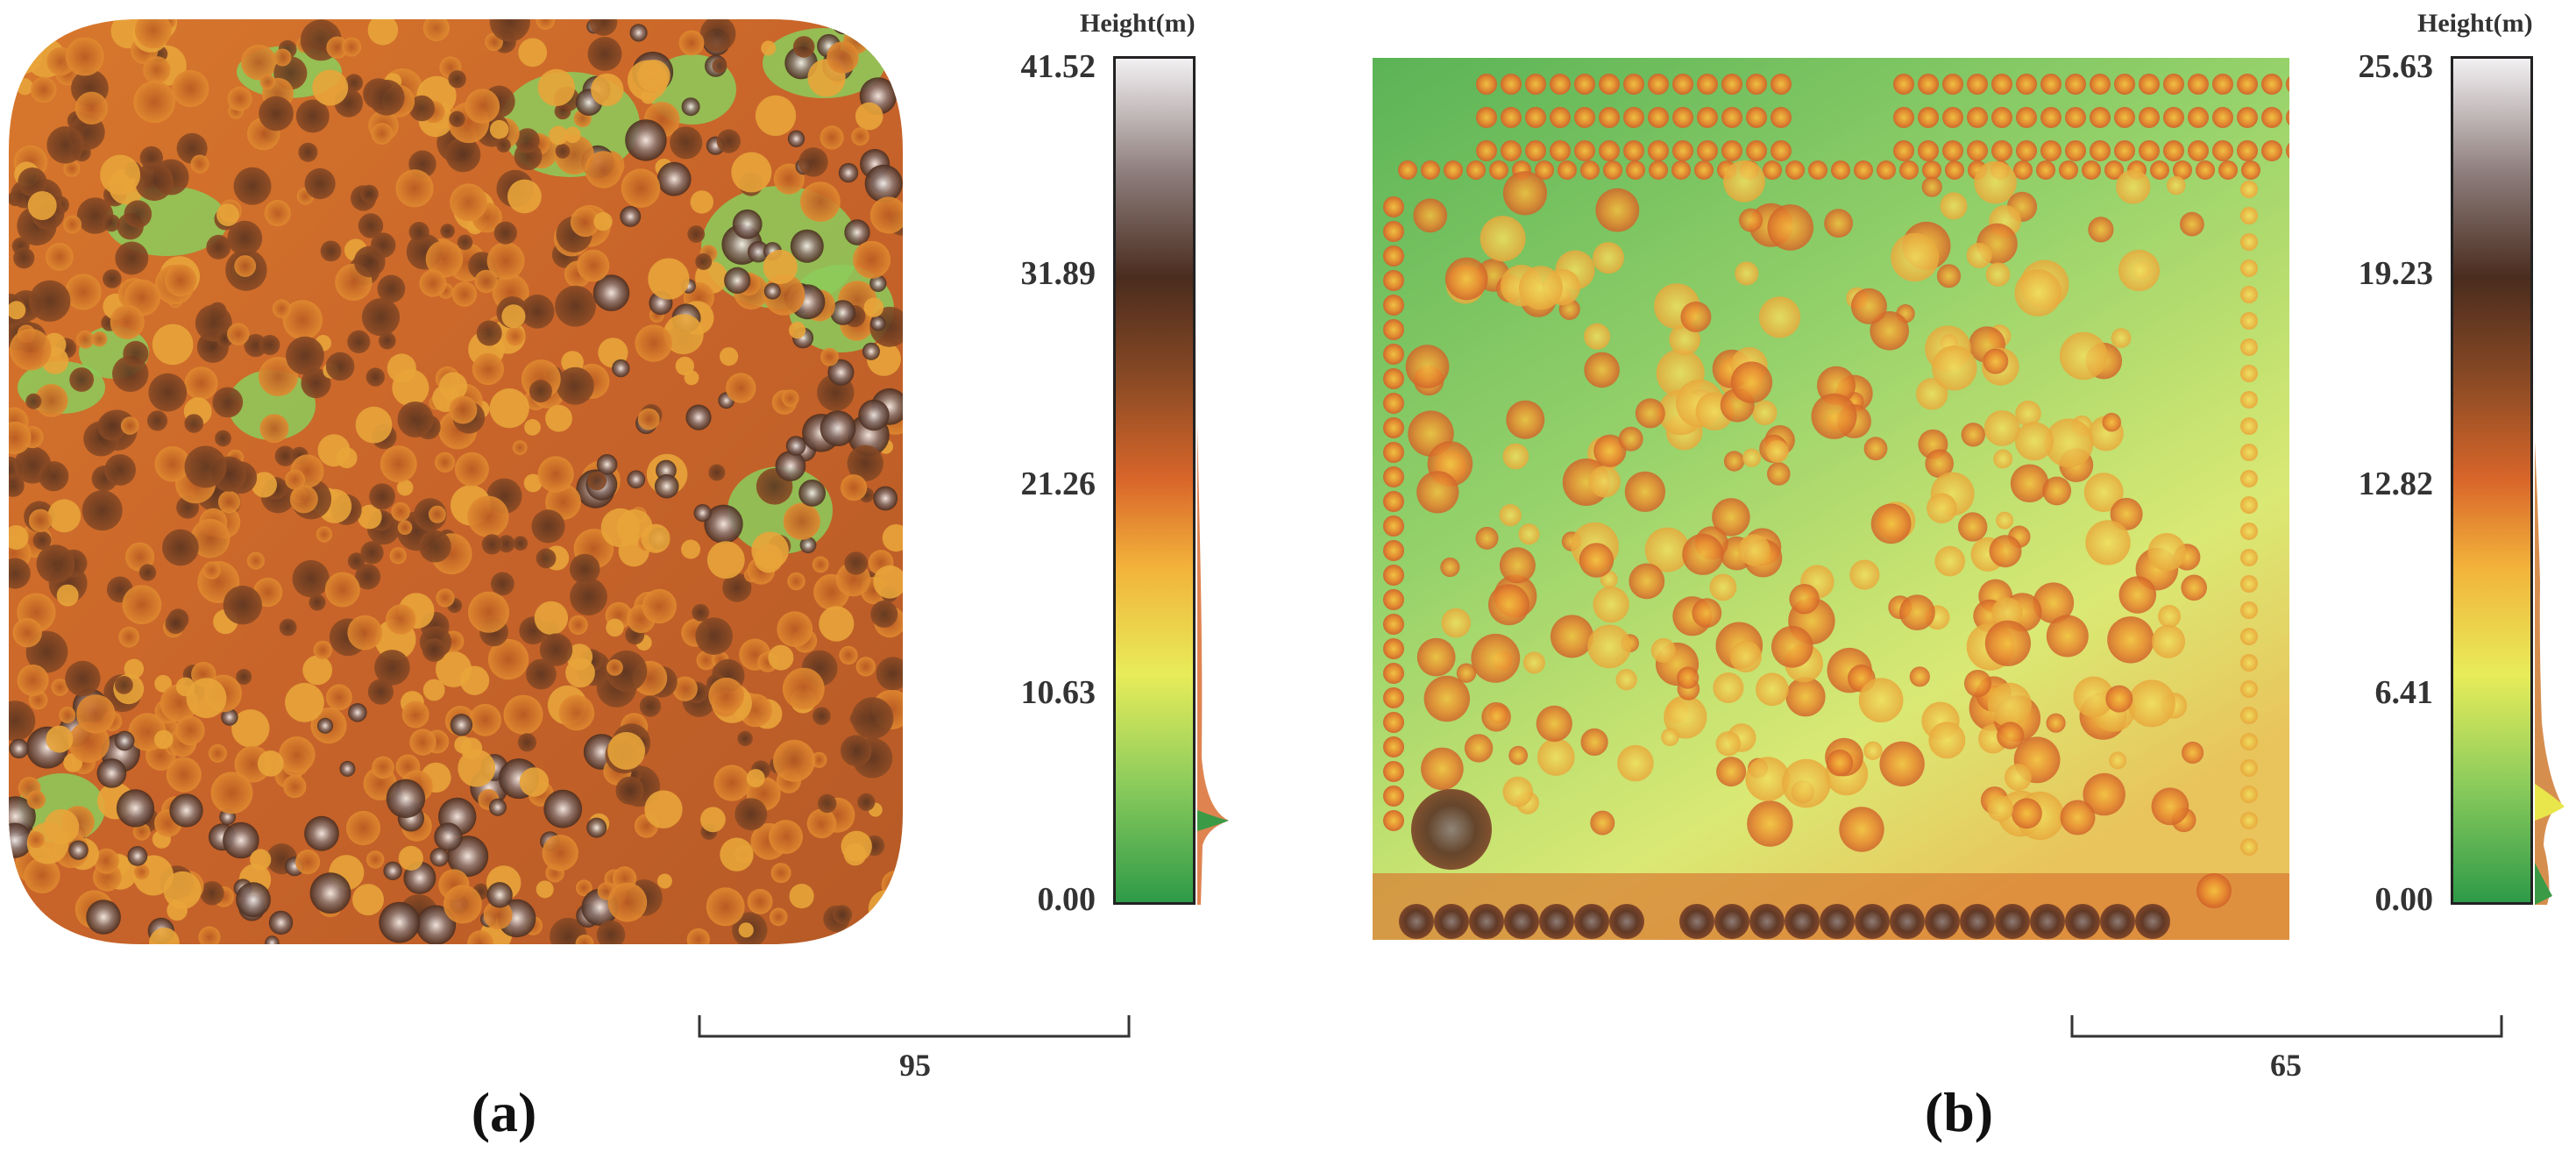 The height and width of the screenshot is (1152, 2576). Describe the element at coordinates (1058, 692) in the screenshot. I see `tick-a-3: 10.63` at that location.